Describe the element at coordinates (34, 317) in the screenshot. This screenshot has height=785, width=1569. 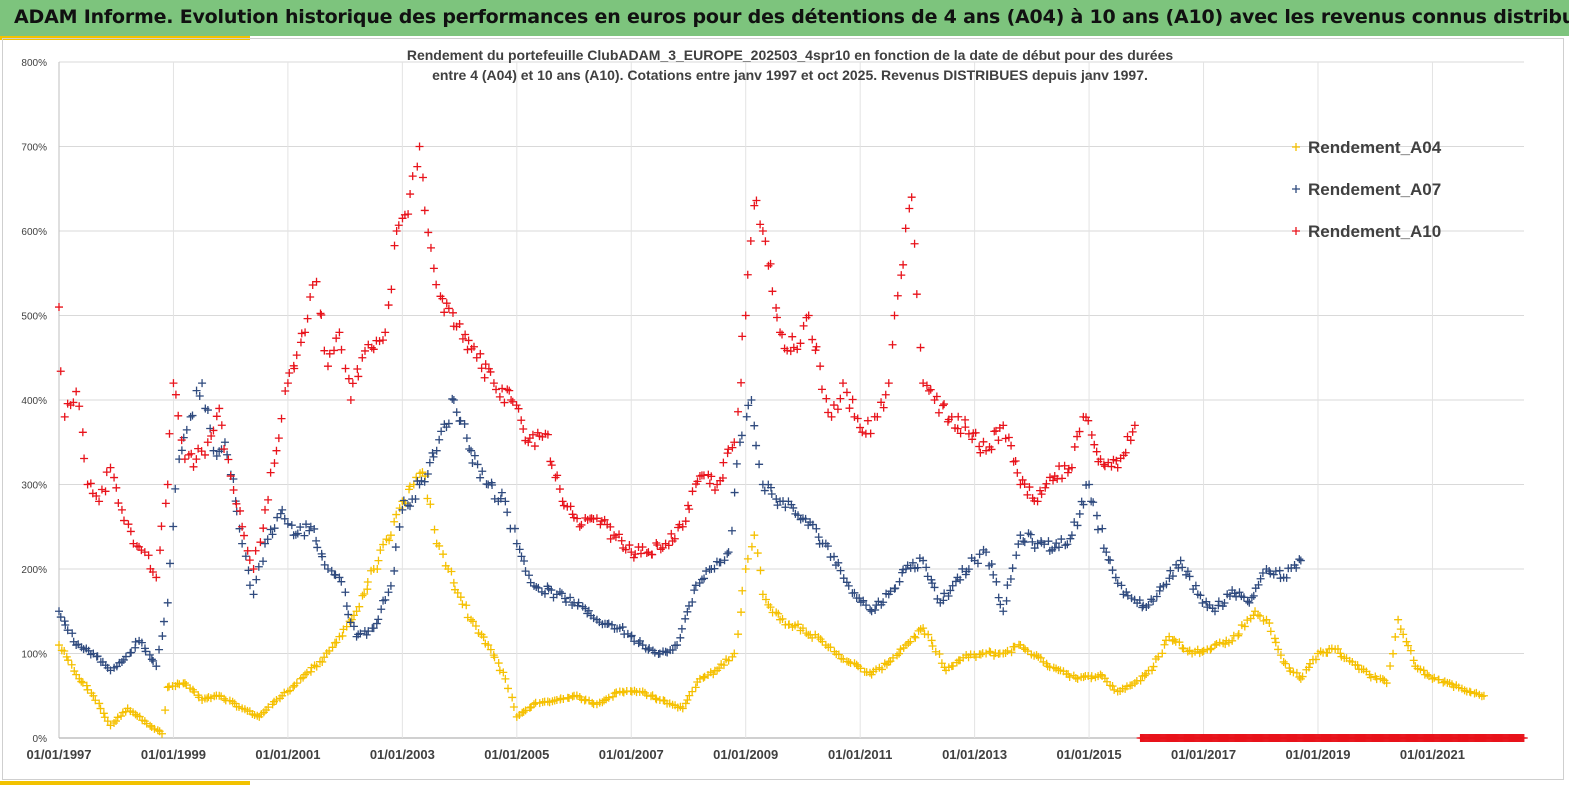
I see `y-tick-label: 500%` at that location.